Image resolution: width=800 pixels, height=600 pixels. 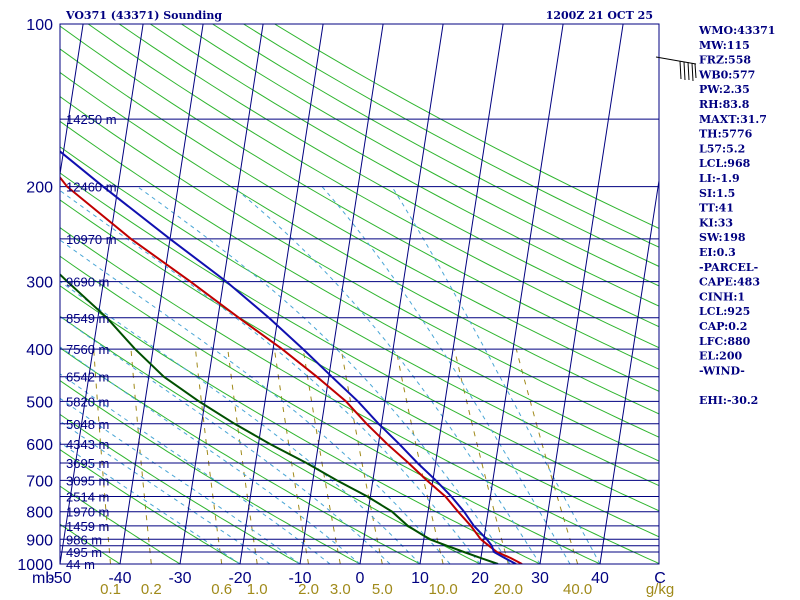 I want to click on index-entry: PW:2.35, so click(x=724, y=89).